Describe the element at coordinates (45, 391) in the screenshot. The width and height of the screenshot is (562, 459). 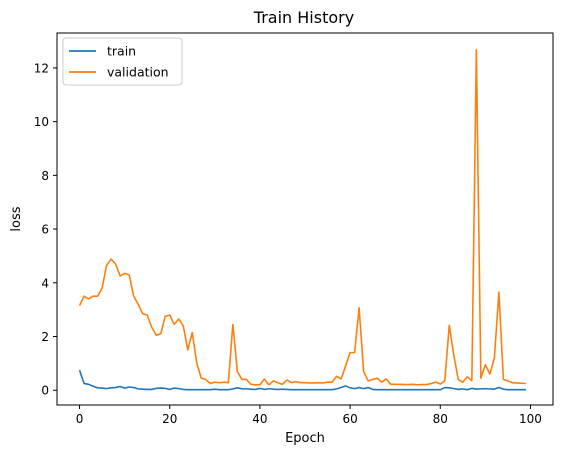
I see `y-tick-label: 0` at that location.